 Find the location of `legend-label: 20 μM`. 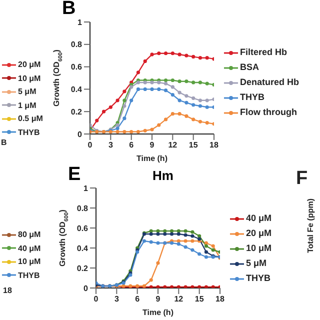

legend-label: 20 μM is located at coordinates (258, 233).